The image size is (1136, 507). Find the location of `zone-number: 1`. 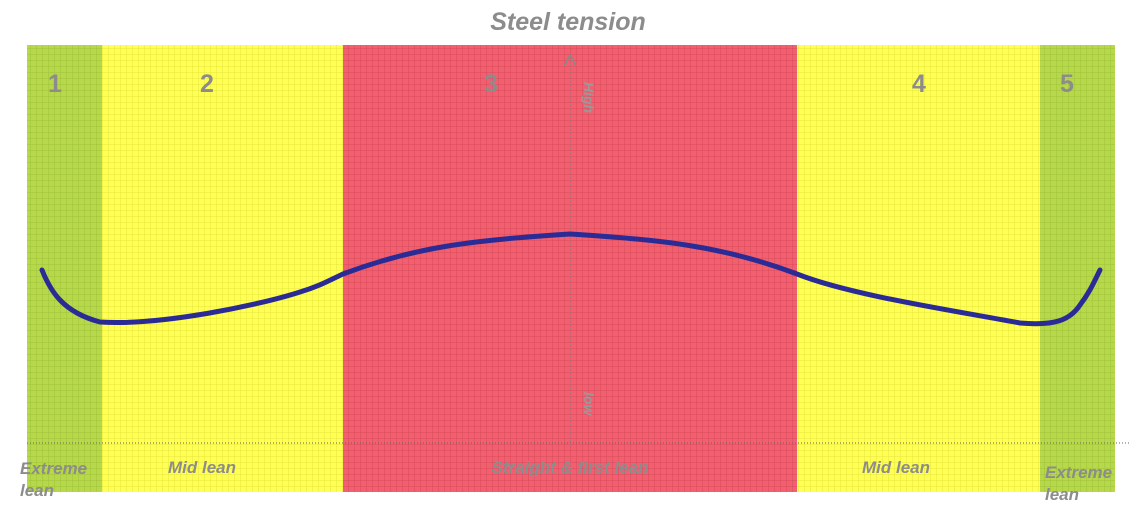

zone-number: 1 is located at coordinates (55, 84).